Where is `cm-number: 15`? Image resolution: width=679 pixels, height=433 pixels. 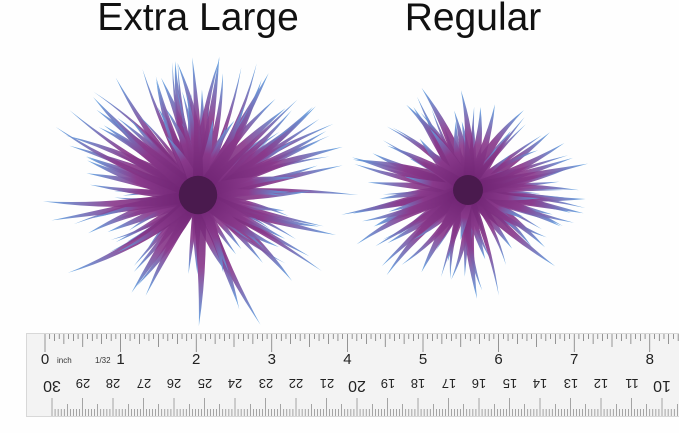
cm-number: 15 is located at coordinates (509, 383).